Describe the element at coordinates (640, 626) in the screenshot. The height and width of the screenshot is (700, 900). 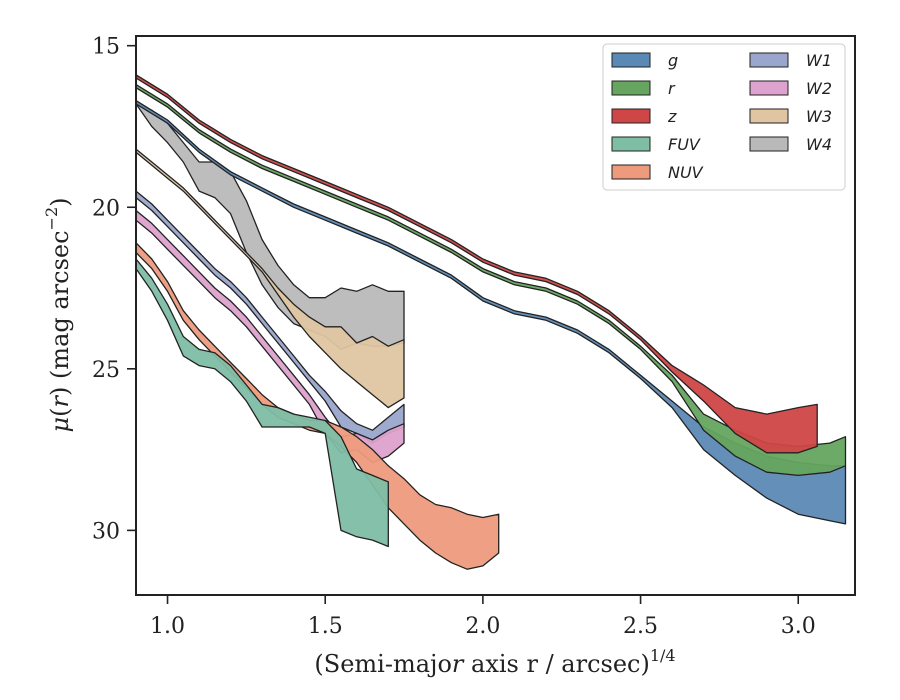
I see `x-tick-label: 2.5` at that location.